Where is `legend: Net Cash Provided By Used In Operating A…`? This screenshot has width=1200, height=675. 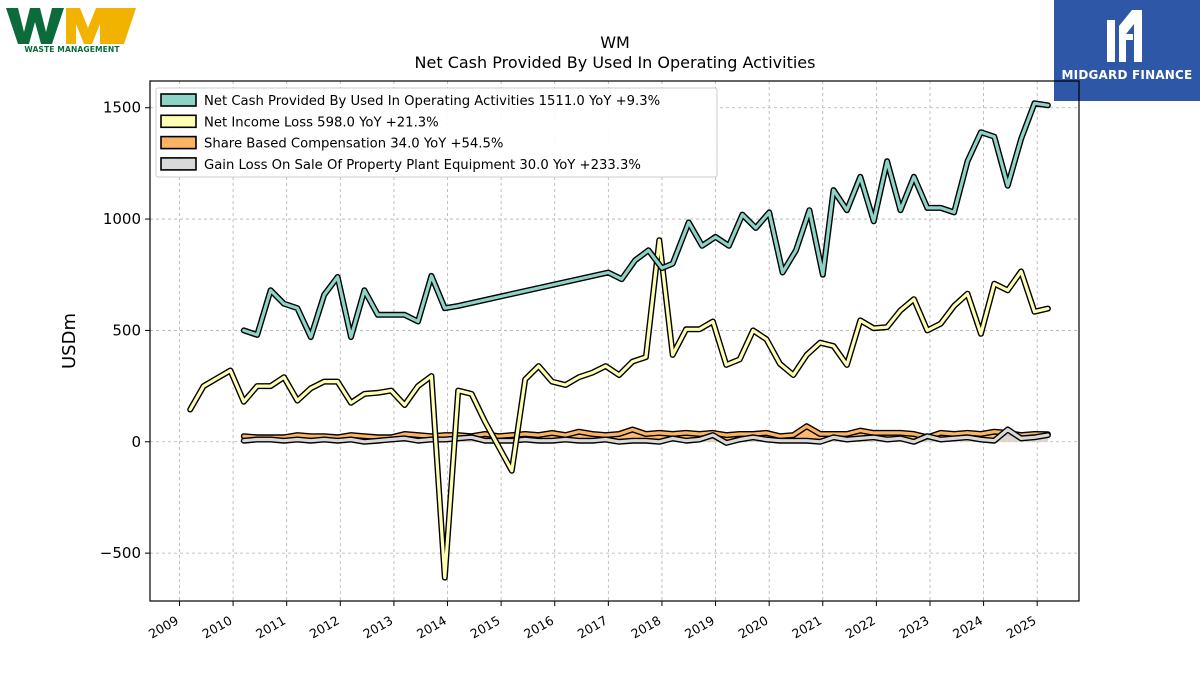
legend: Net Cash Provided By Used In Operating A… is located at coordinates (436, 132).